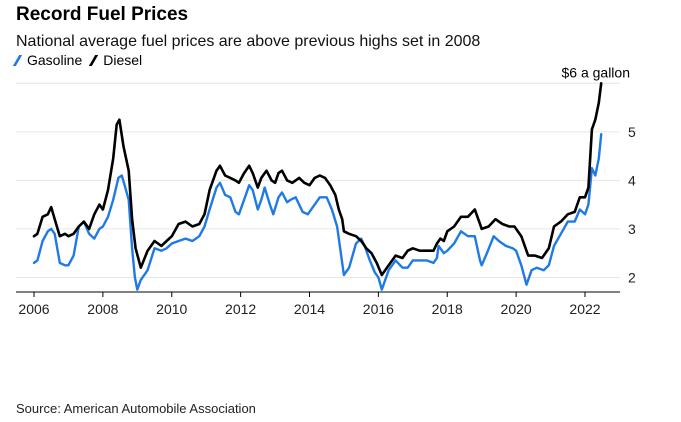 The height and width of the screenshot is (422, 681). Describe the element at coordinates (632, 229) in the screenshot. I see `y-tick-label-3: 3` at that location.